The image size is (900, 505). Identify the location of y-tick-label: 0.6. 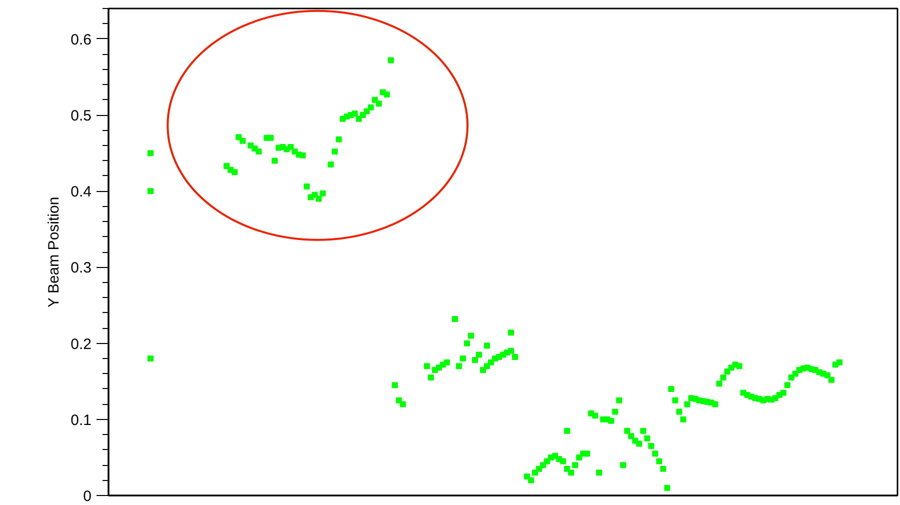
(81, 39).